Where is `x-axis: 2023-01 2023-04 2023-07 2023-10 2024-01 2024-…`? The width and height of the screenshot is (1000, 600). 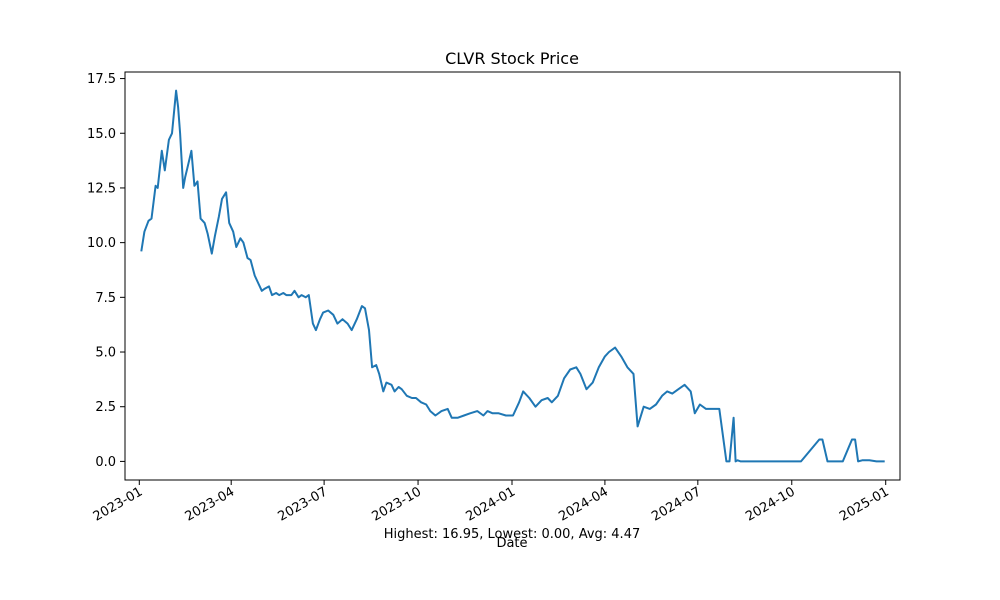 x-axis: 2023-01 2023-04 2023-07 2023-10 2024-01 2024-… is located at coordinates (491, 502).